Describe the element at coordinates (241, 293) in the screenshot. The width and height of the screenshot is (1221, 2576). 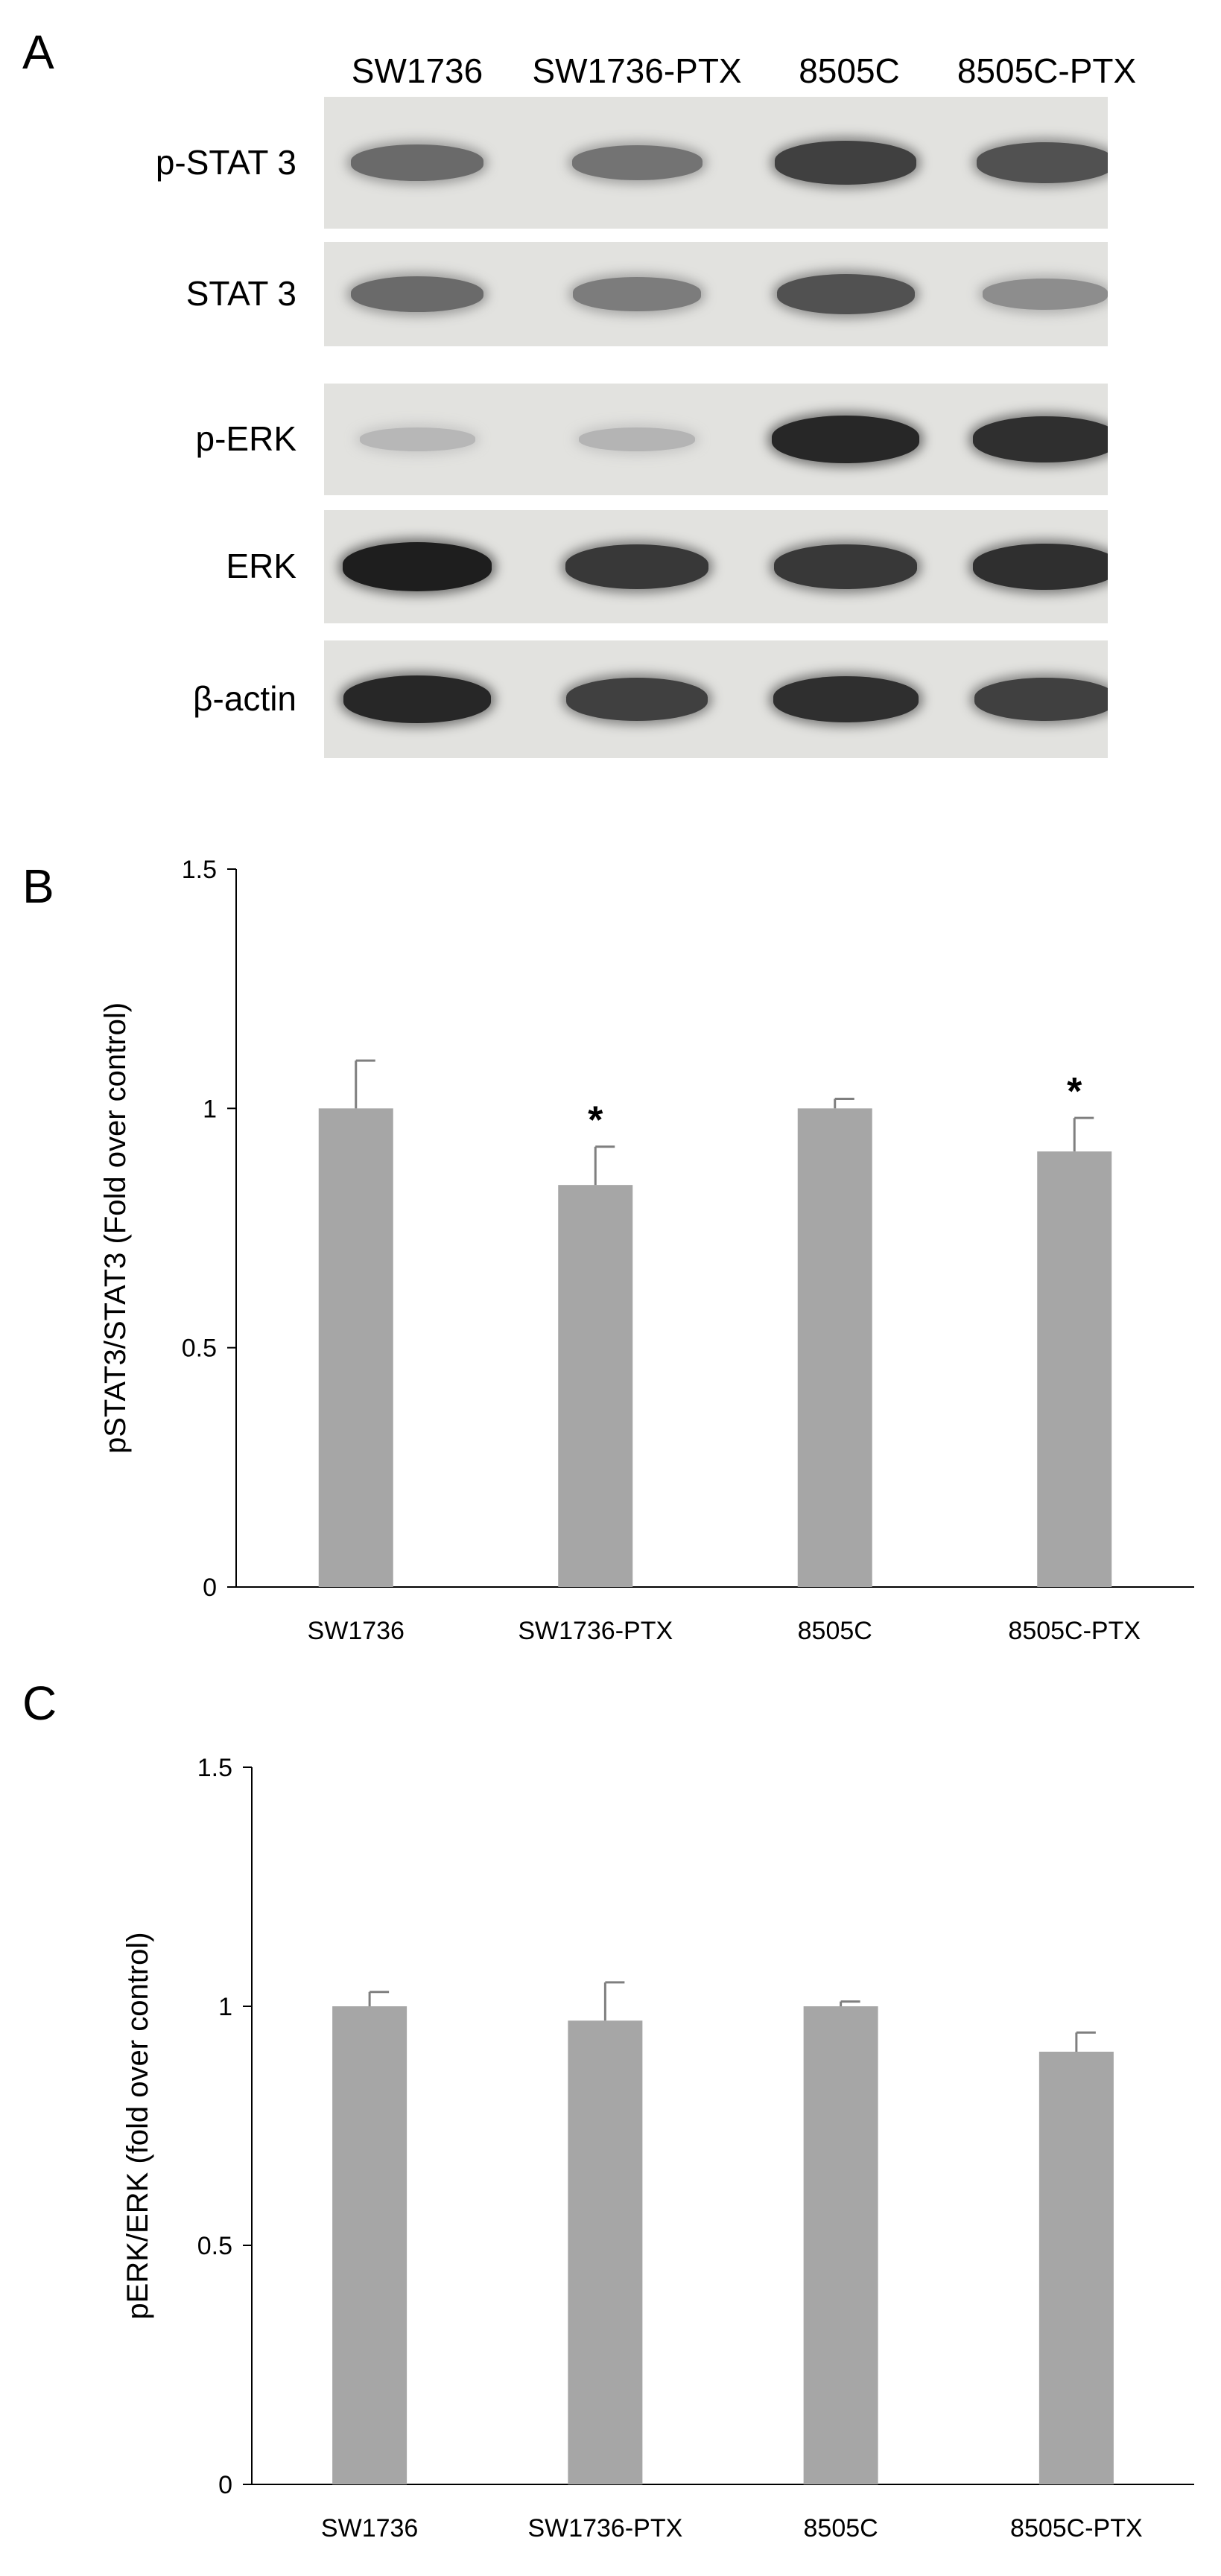
I see `blot-label: STAT 3` at that location.